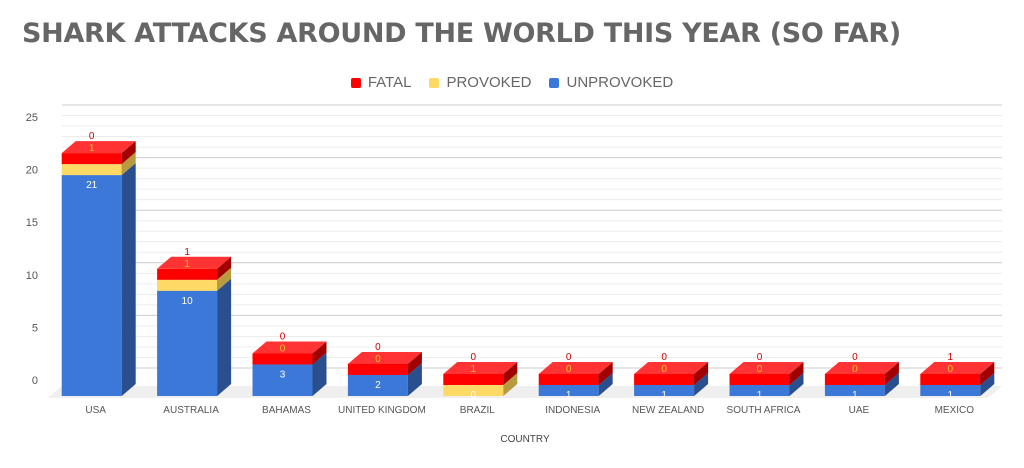 This screenshot has height=468, width=1024. I want to click on bar-fatal-new-zealand, so click(671, 373).